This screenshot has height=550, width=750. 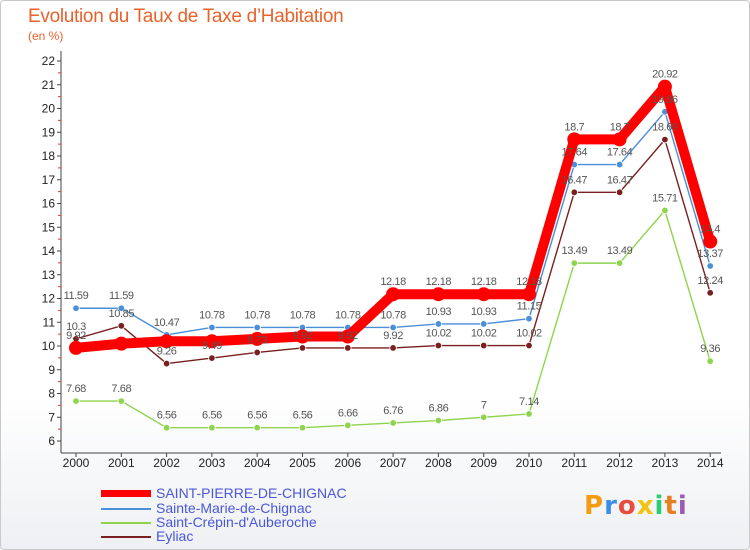 I want to click on x-tick-label: 2011, so click(x=574, y=463).